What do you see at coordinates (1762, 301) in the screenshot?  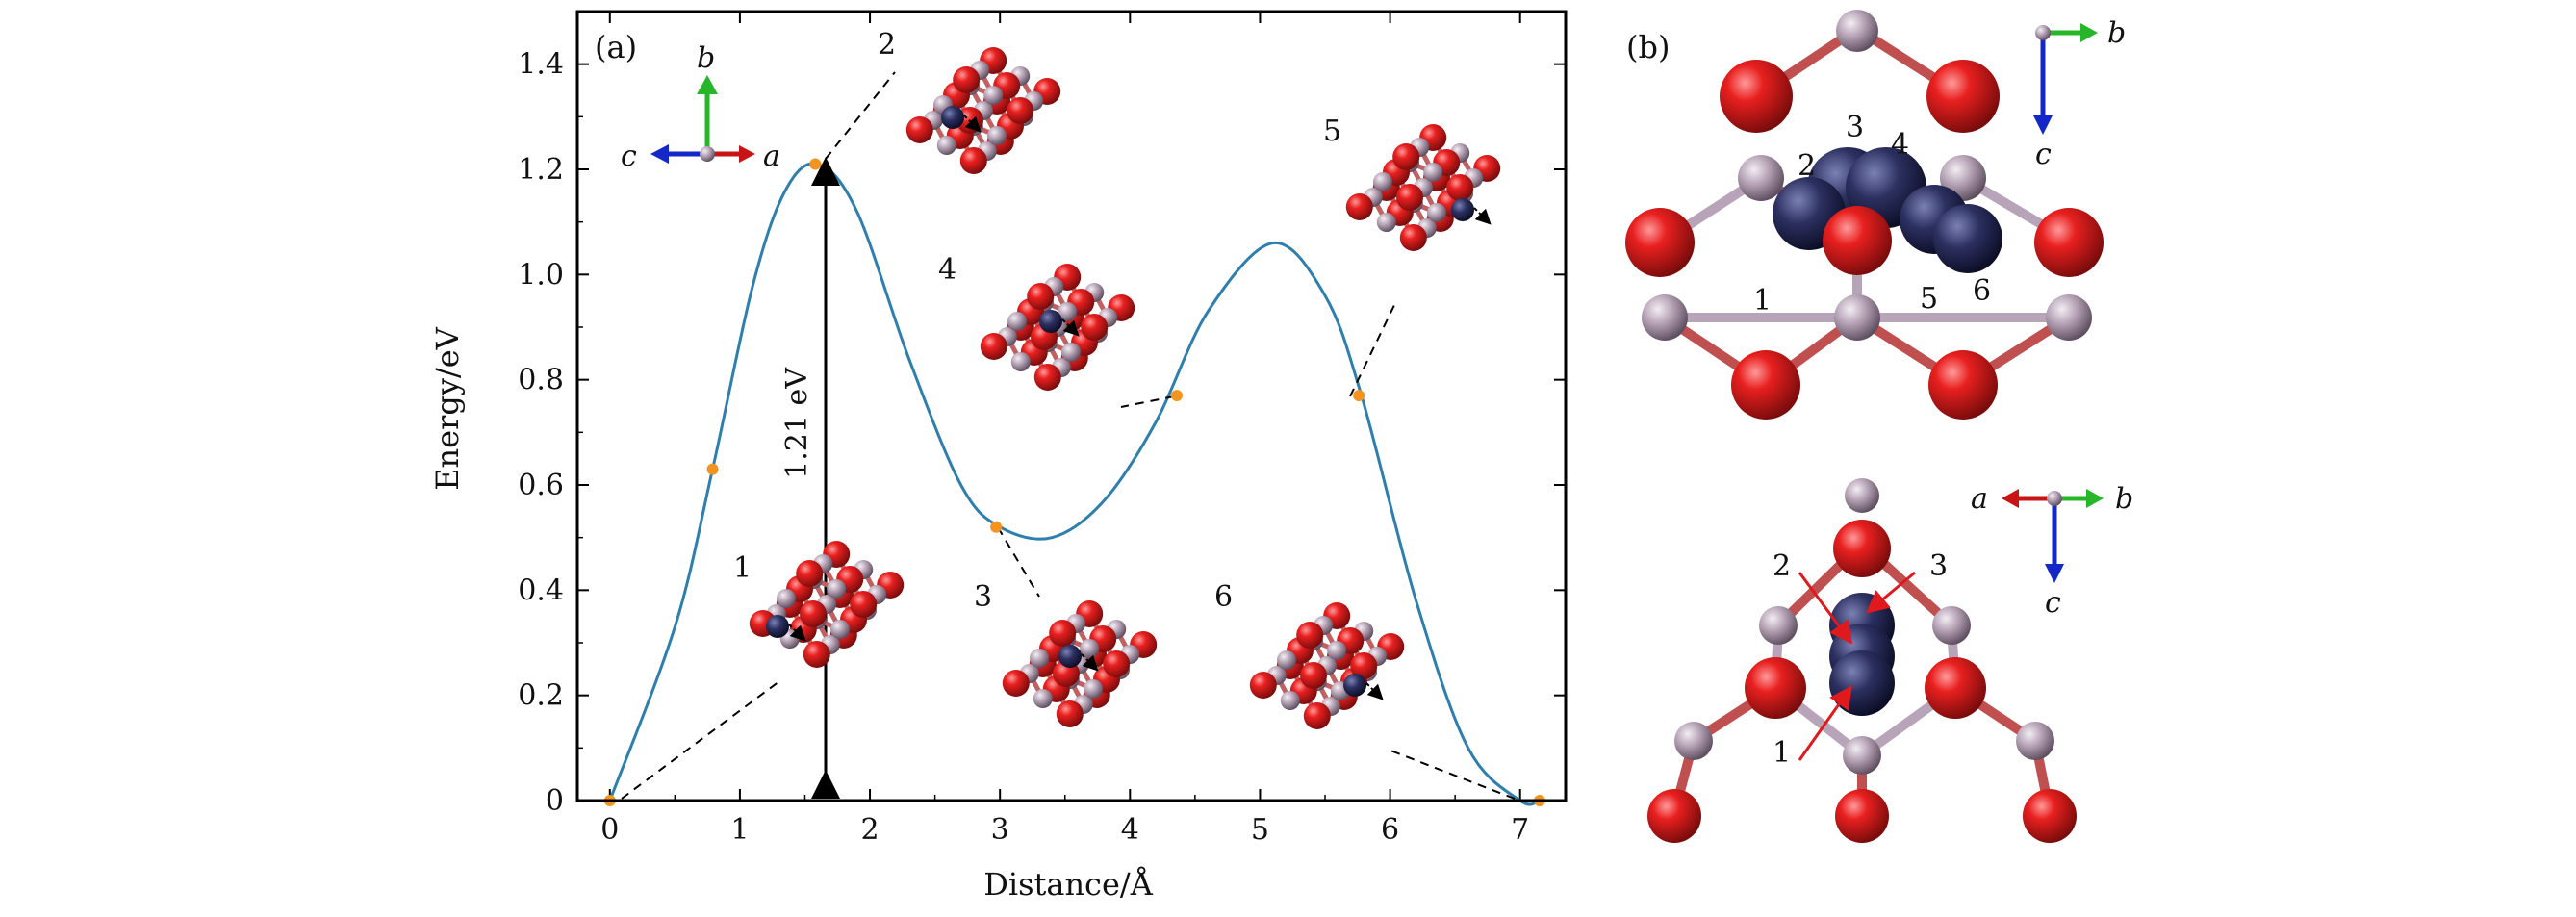 I see `top-site-1: 1` at bounding box center [1762, 301].